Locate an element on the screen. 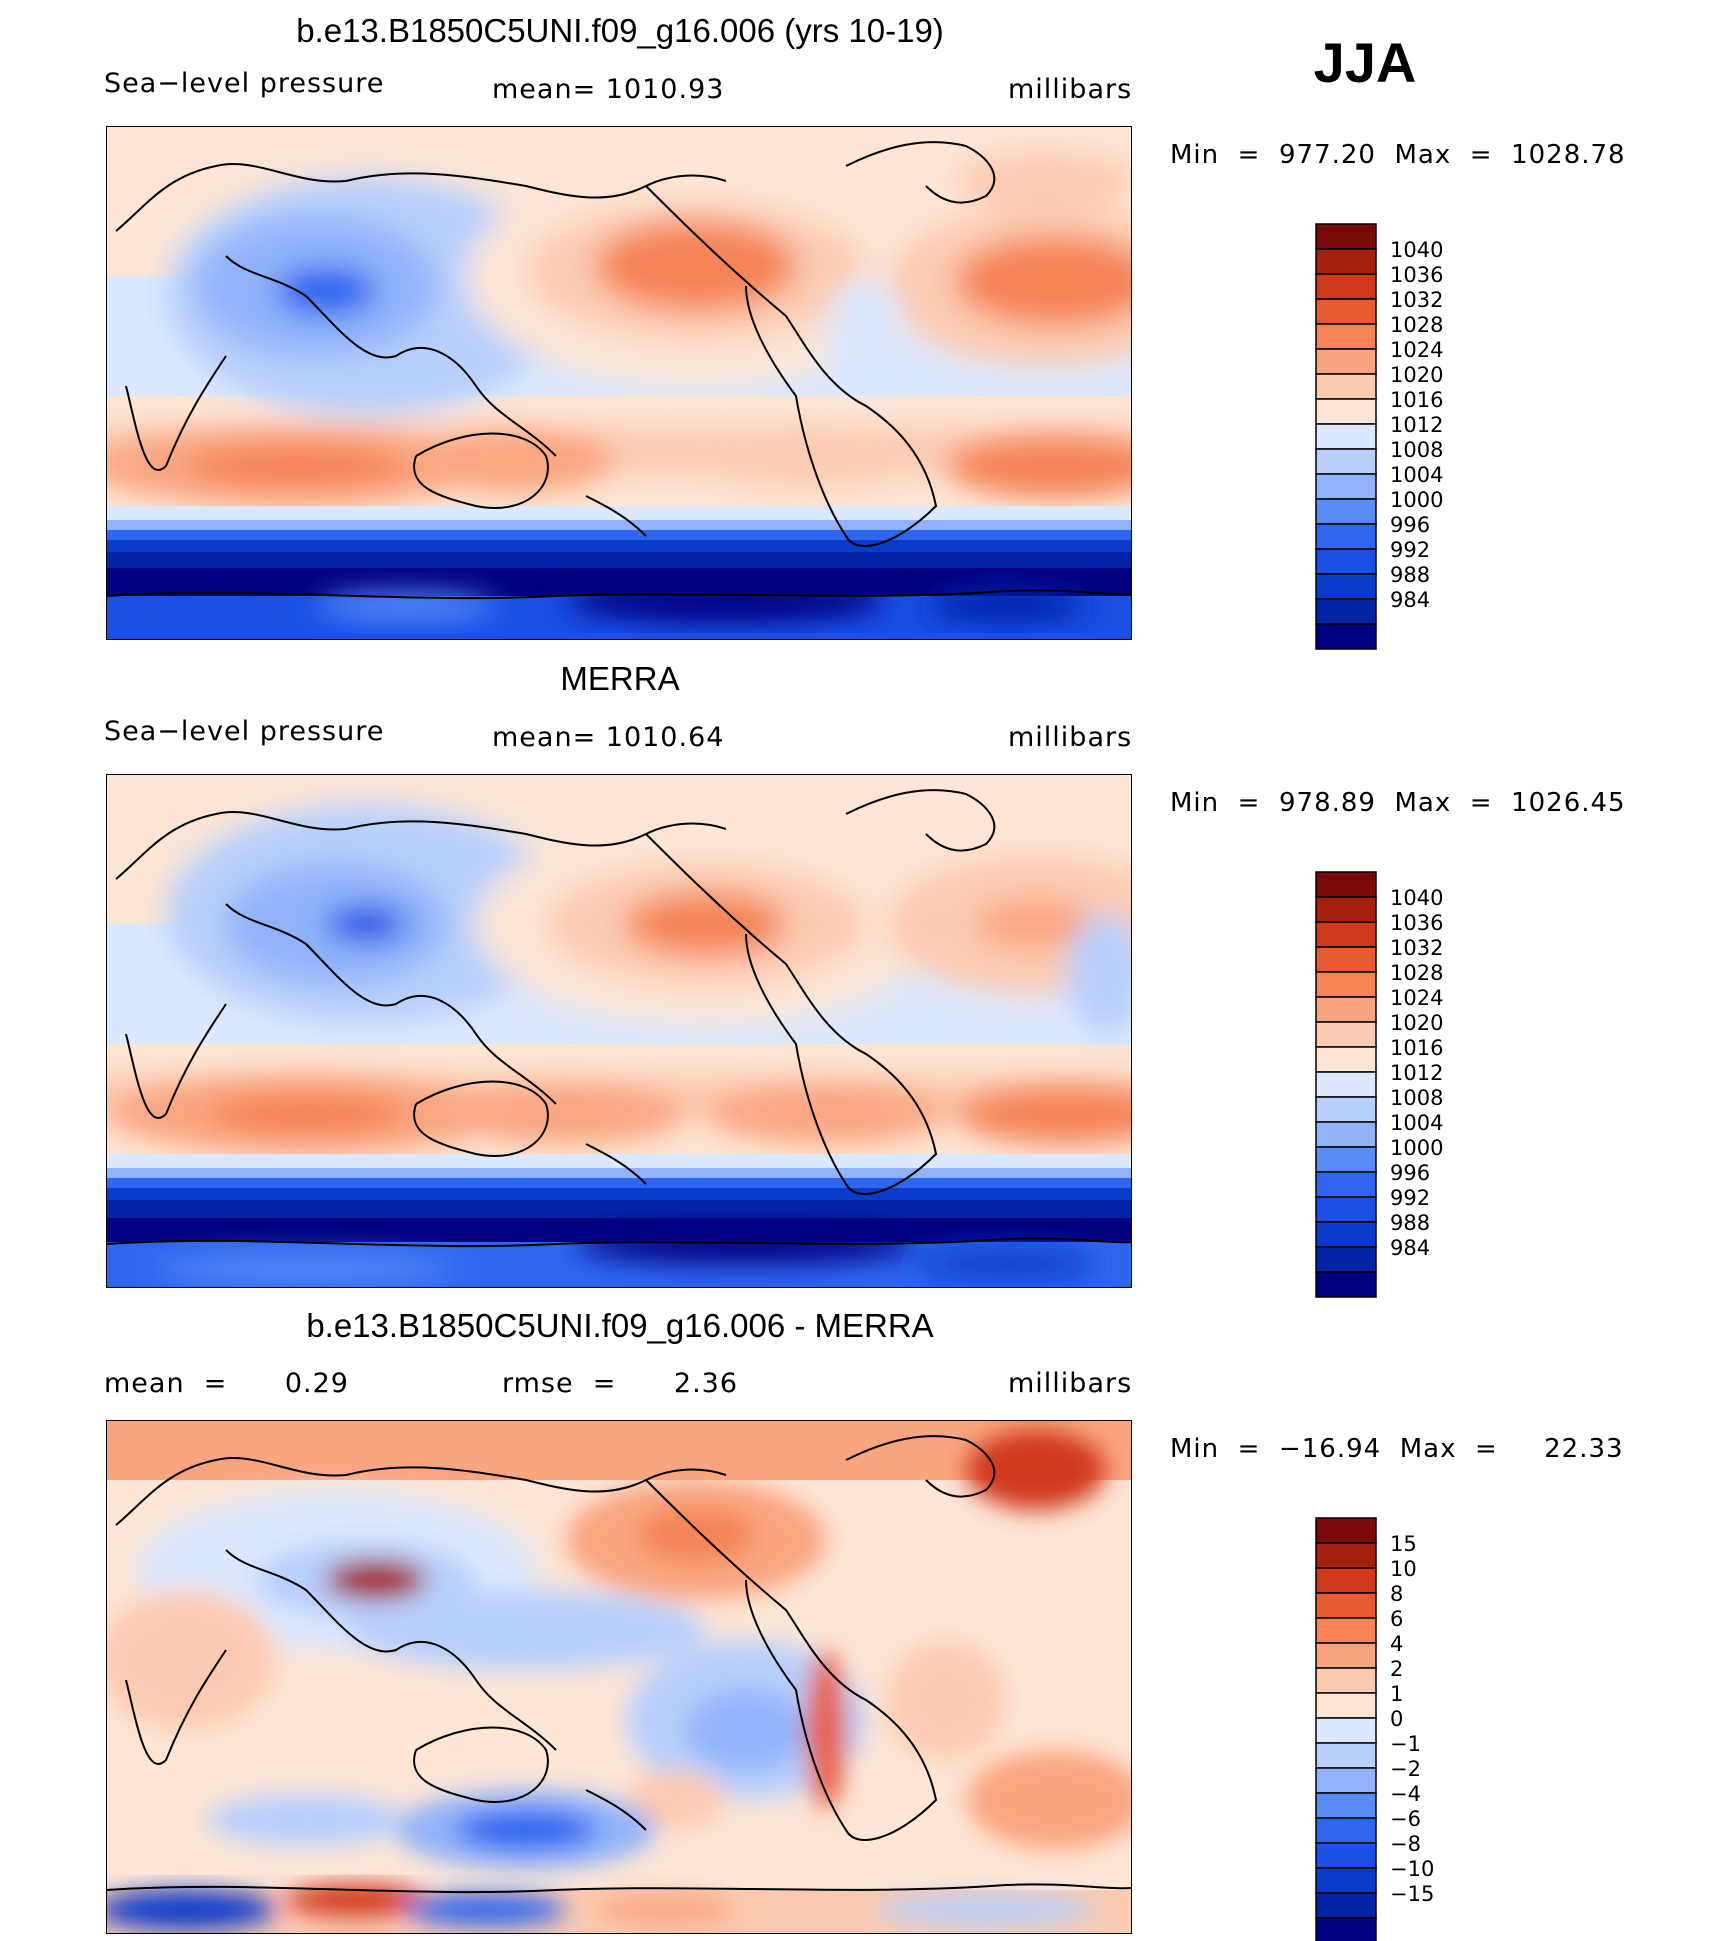 The height and width of the screenshot is (1941, 1710). colorbar-tick-label: 1020 is located at coordinates (1416, 1023).